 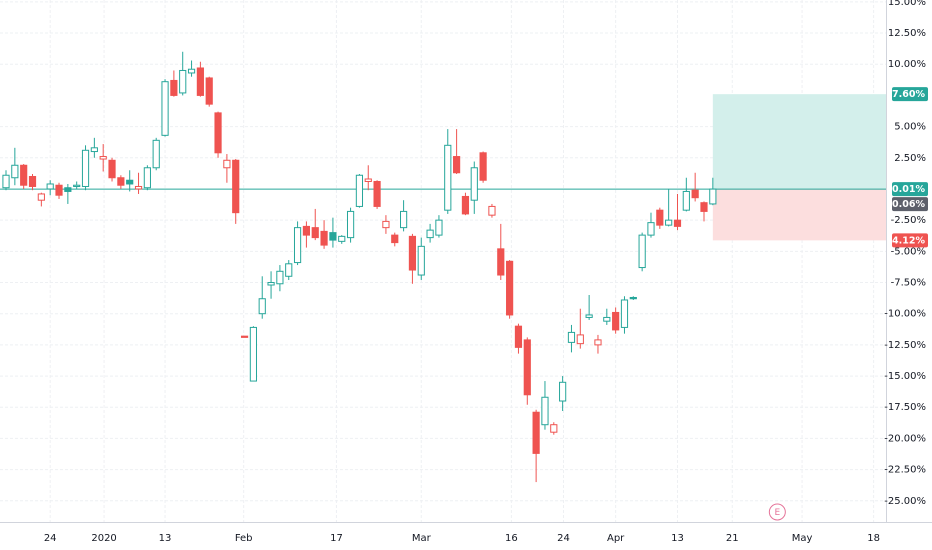 I want to click on y-tick-label: -15.00%, so click(x=905, y=376).